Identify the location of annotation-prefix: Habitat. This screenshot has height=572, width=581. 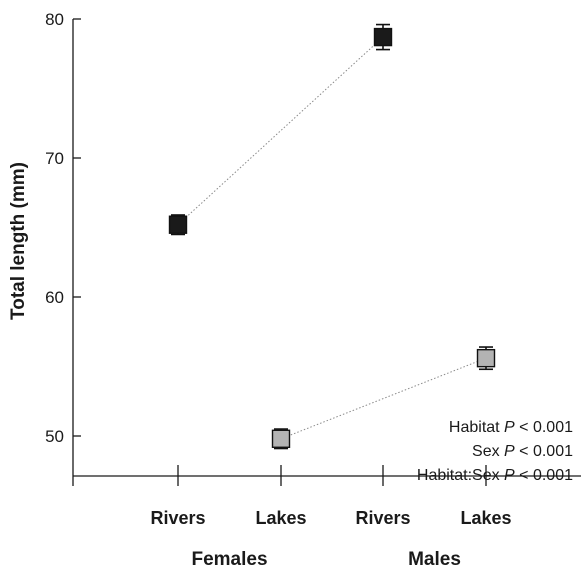
(476, 427).